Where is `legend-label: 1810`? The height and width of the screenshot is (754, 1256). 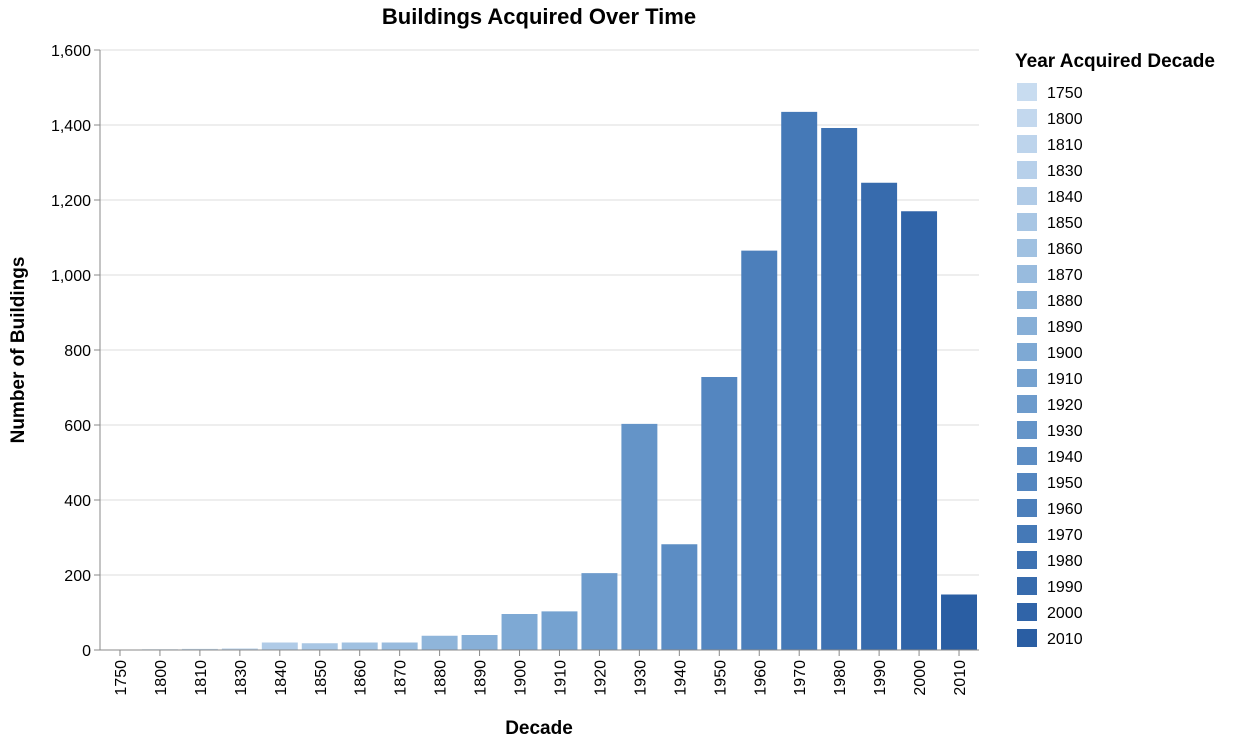 legend-label: 1810 is located at coordinates (1065, 145).